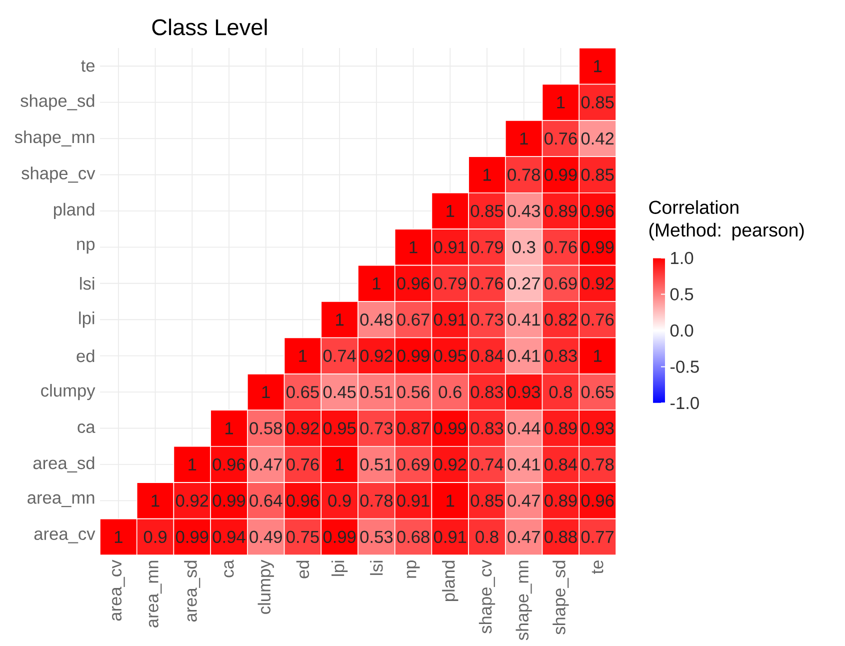  Describe the element at coordinates (682, 330) in the screenshot. I see `color-bar-label: 0.0` at that location.